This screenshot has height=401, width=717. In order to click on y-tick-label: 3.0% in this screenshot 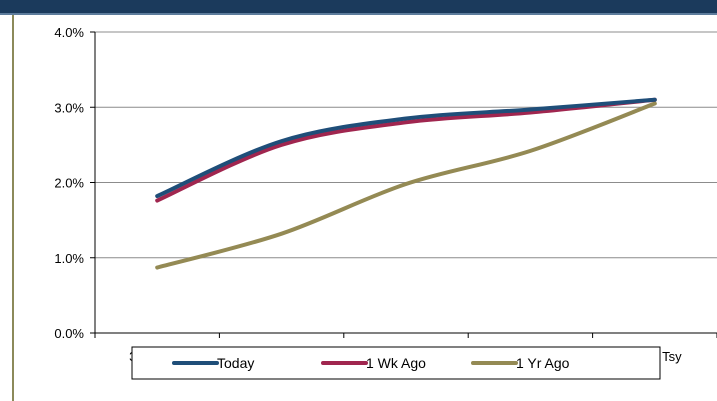, I will do `click(69, 107)`.